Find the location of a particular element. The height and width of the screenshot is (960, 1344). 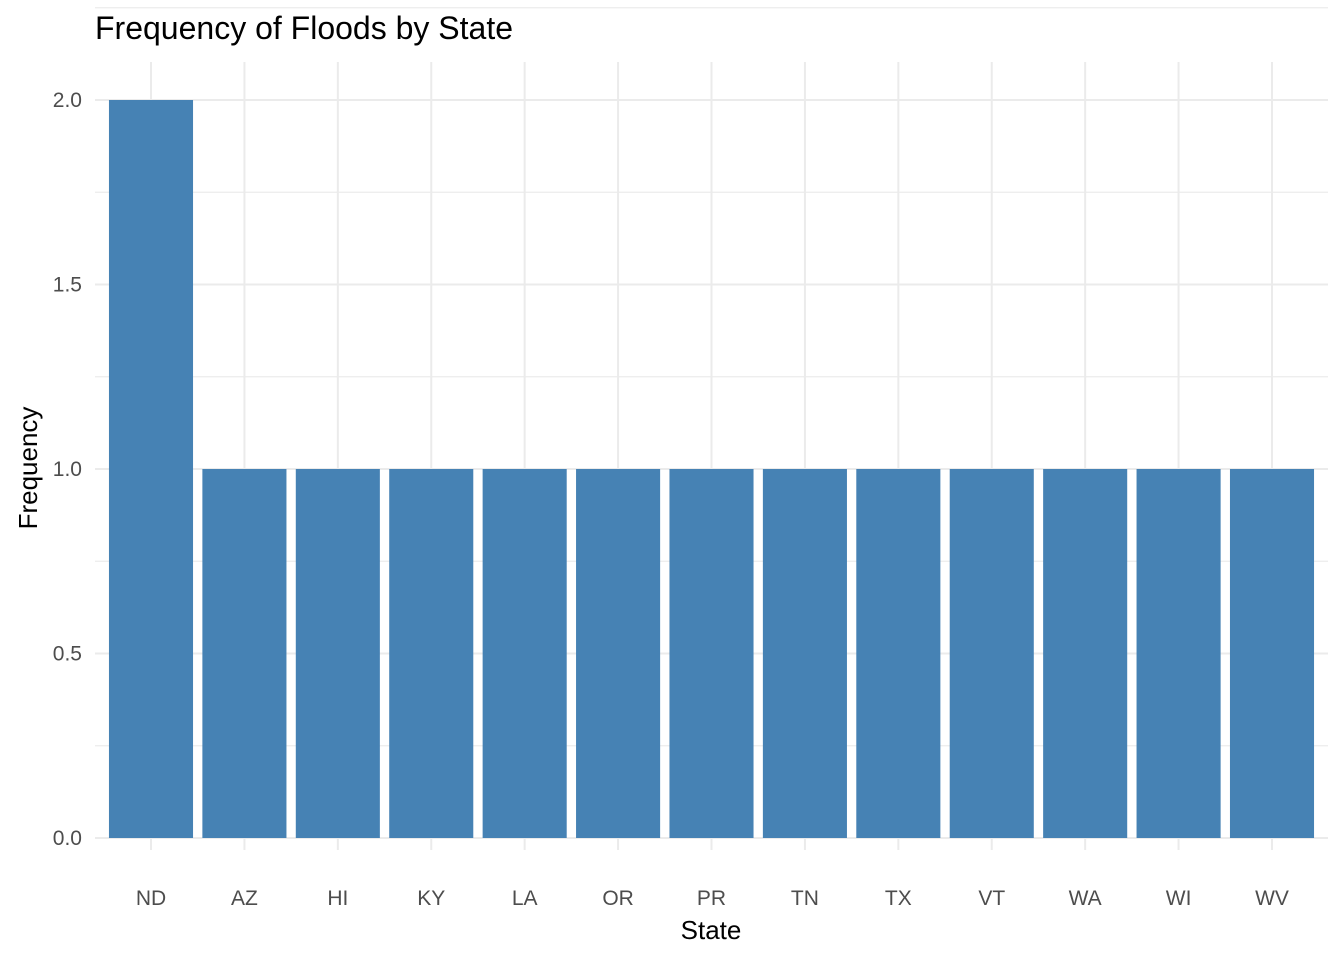

x-tick-label: WI is located at coordinates (1179, 898).